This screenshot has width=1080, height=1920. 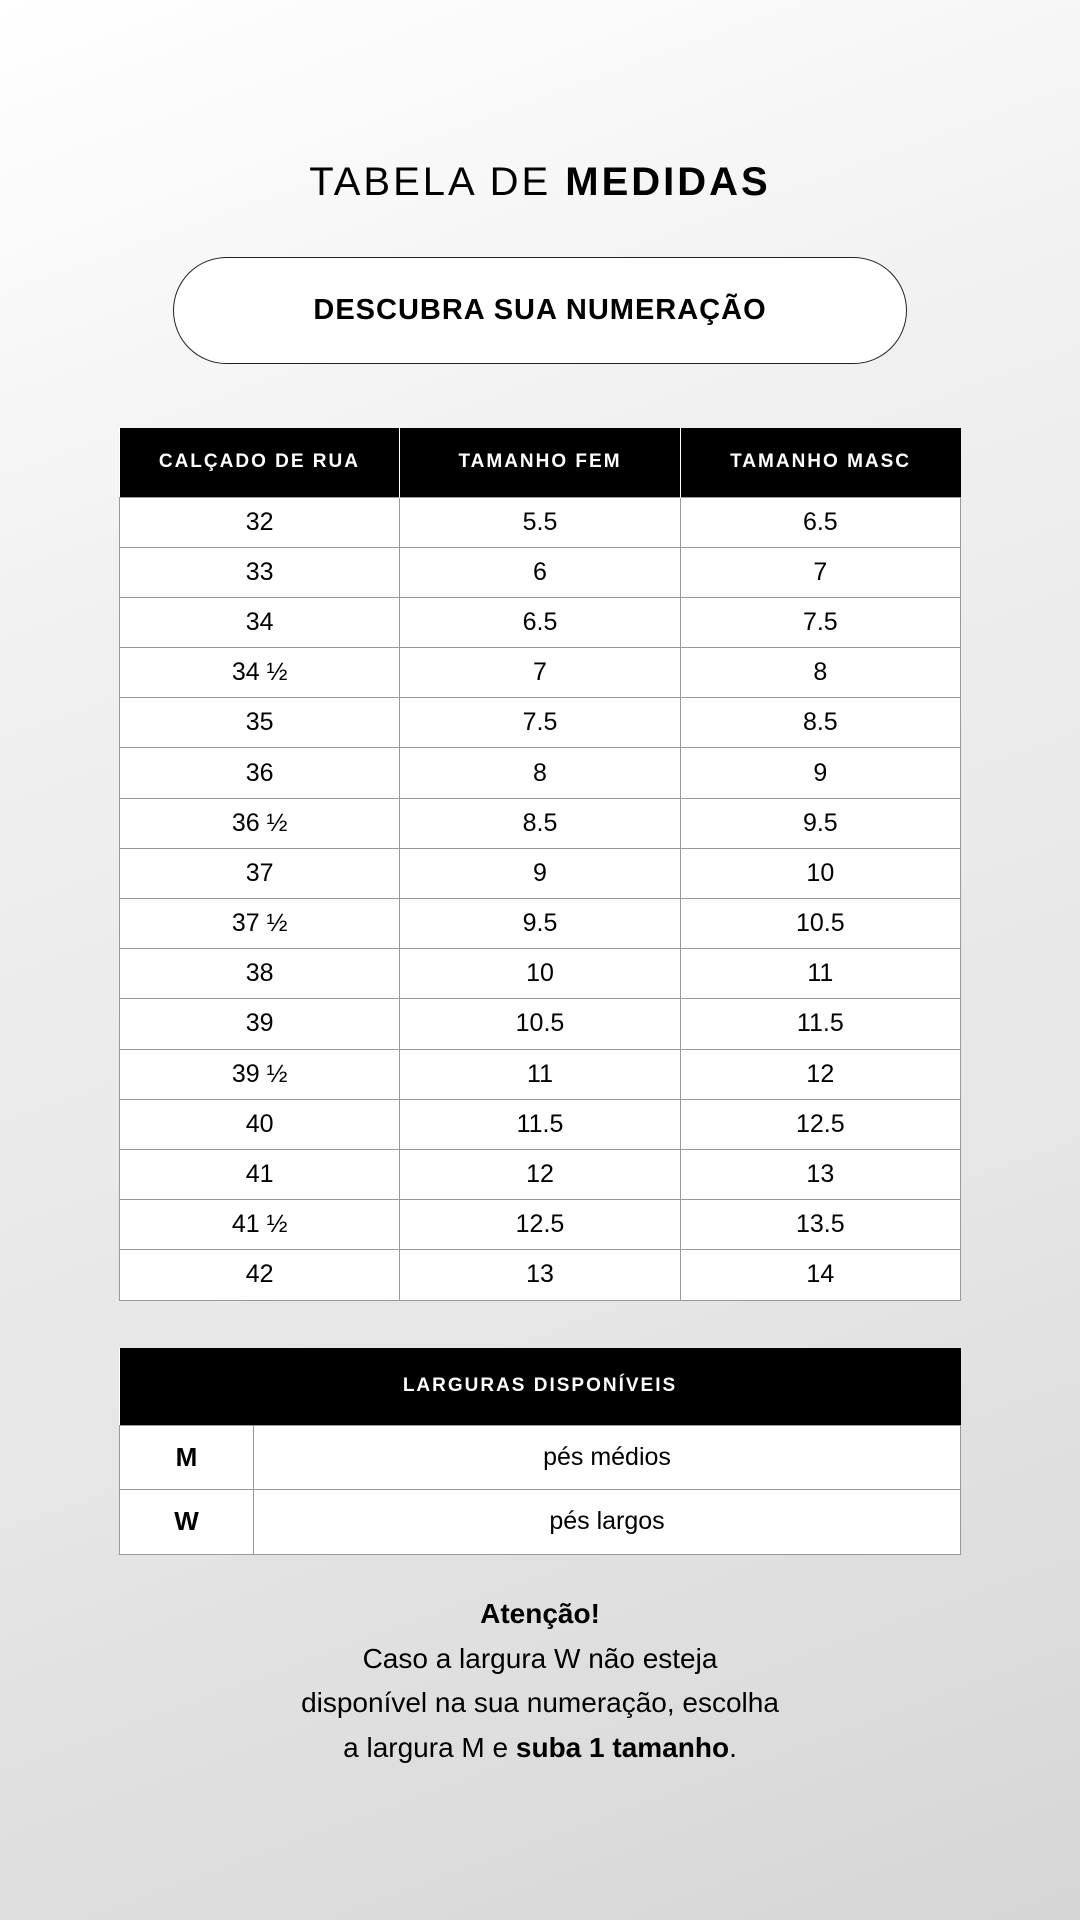 I want to click on page-title: TABELA DE MEDIDAS, so click(x=540, y=182).